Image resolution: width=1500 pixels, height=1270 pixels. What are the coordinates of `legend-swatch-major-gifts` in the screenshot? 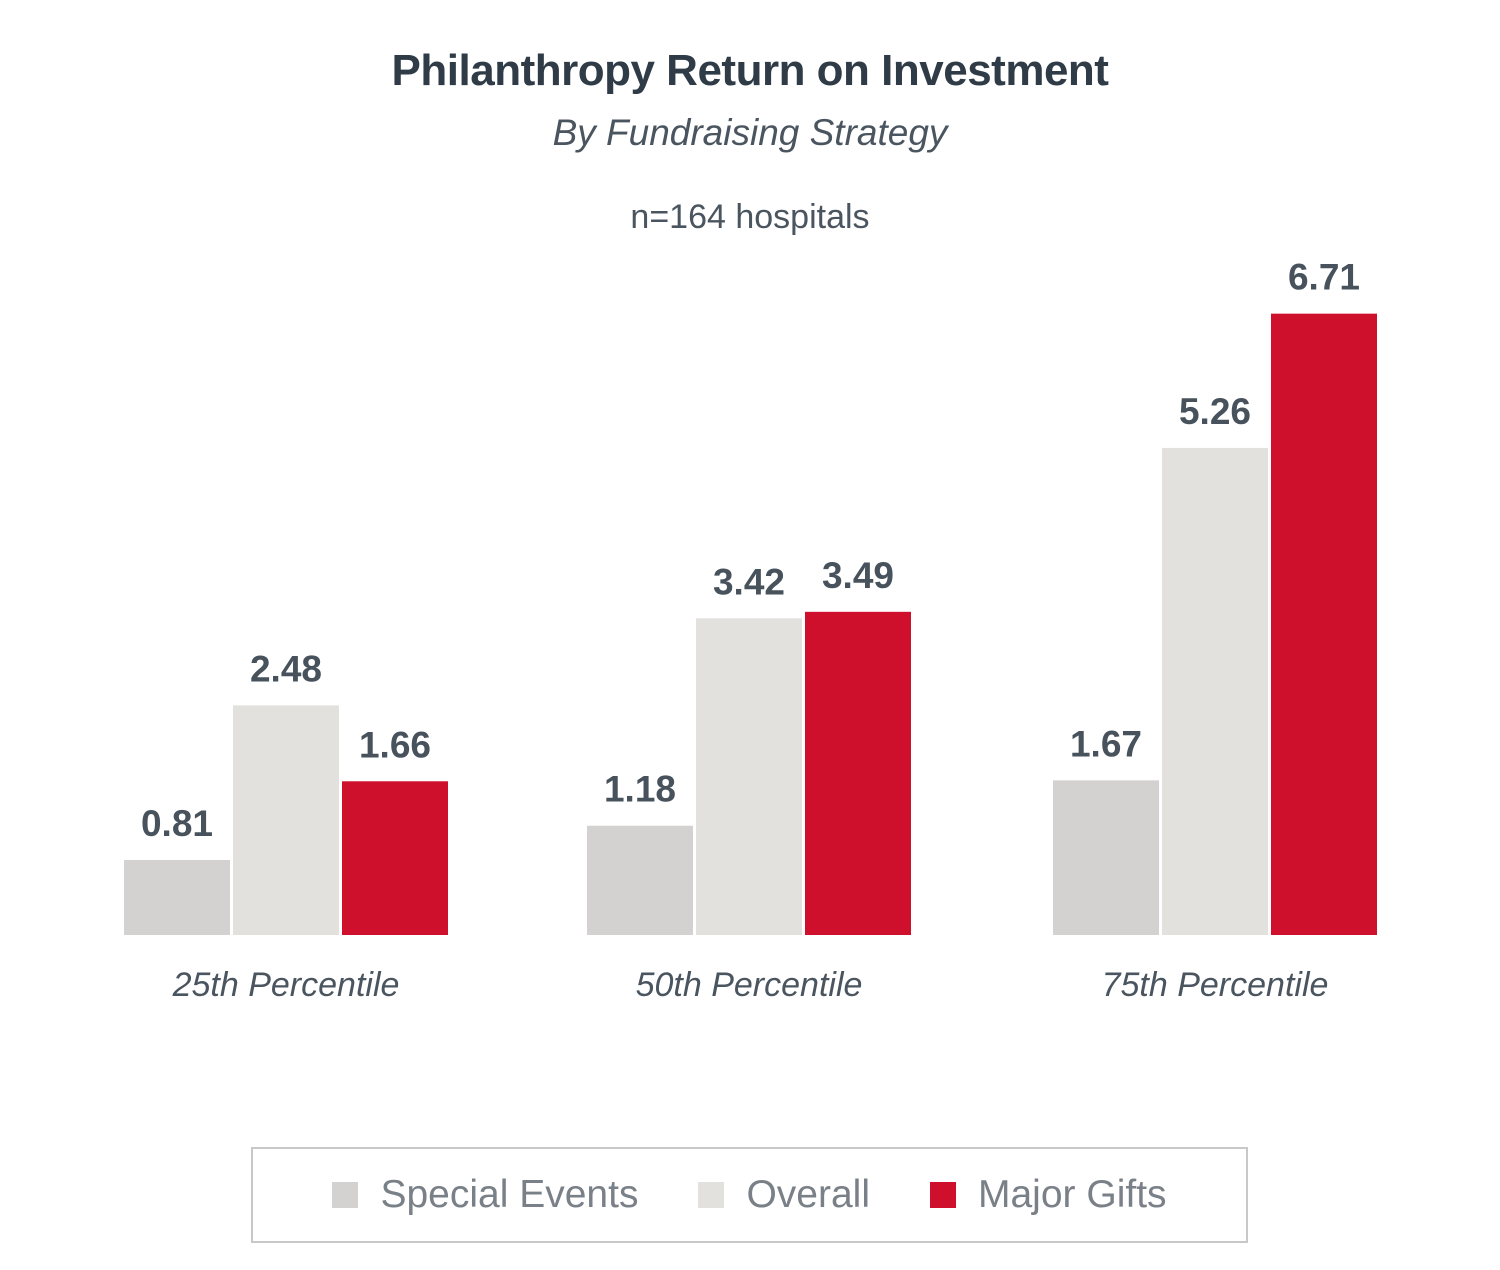 It's located at (943, 1195).